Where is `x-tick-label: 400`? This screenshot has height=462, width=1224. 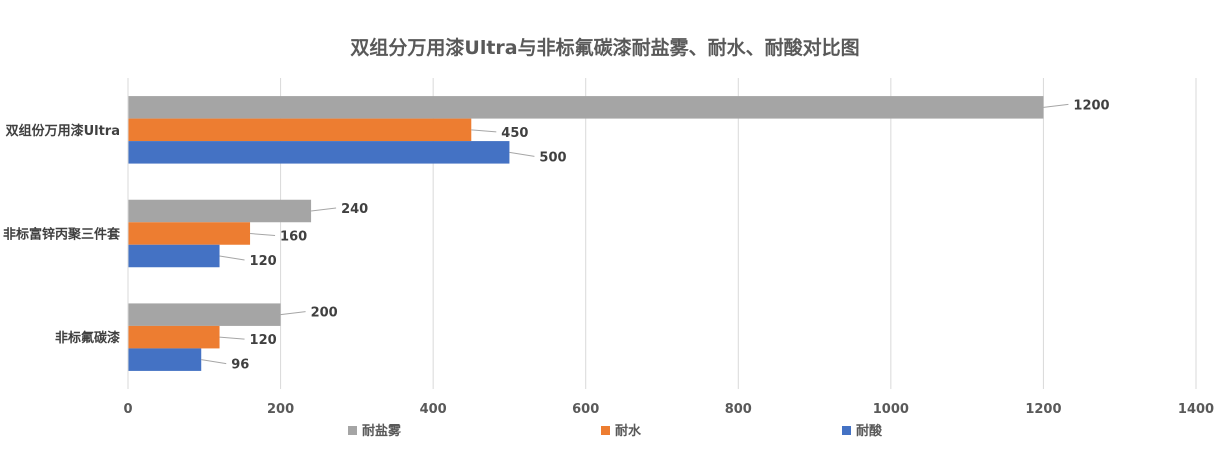 x-tick-label: 400 is located at coordinates (433, 409).